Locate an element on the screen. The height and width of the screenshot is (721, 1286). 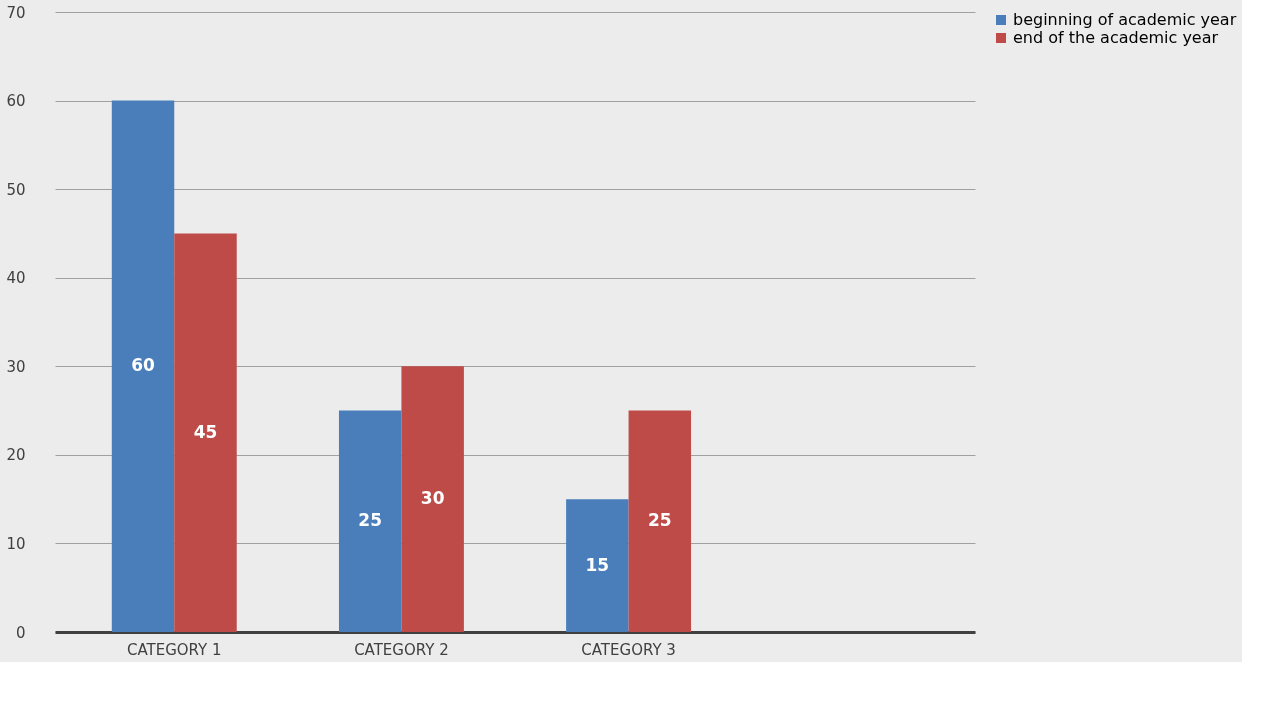
x-tick-label: CATEGORY 1 is located at coordinates (174, 649).